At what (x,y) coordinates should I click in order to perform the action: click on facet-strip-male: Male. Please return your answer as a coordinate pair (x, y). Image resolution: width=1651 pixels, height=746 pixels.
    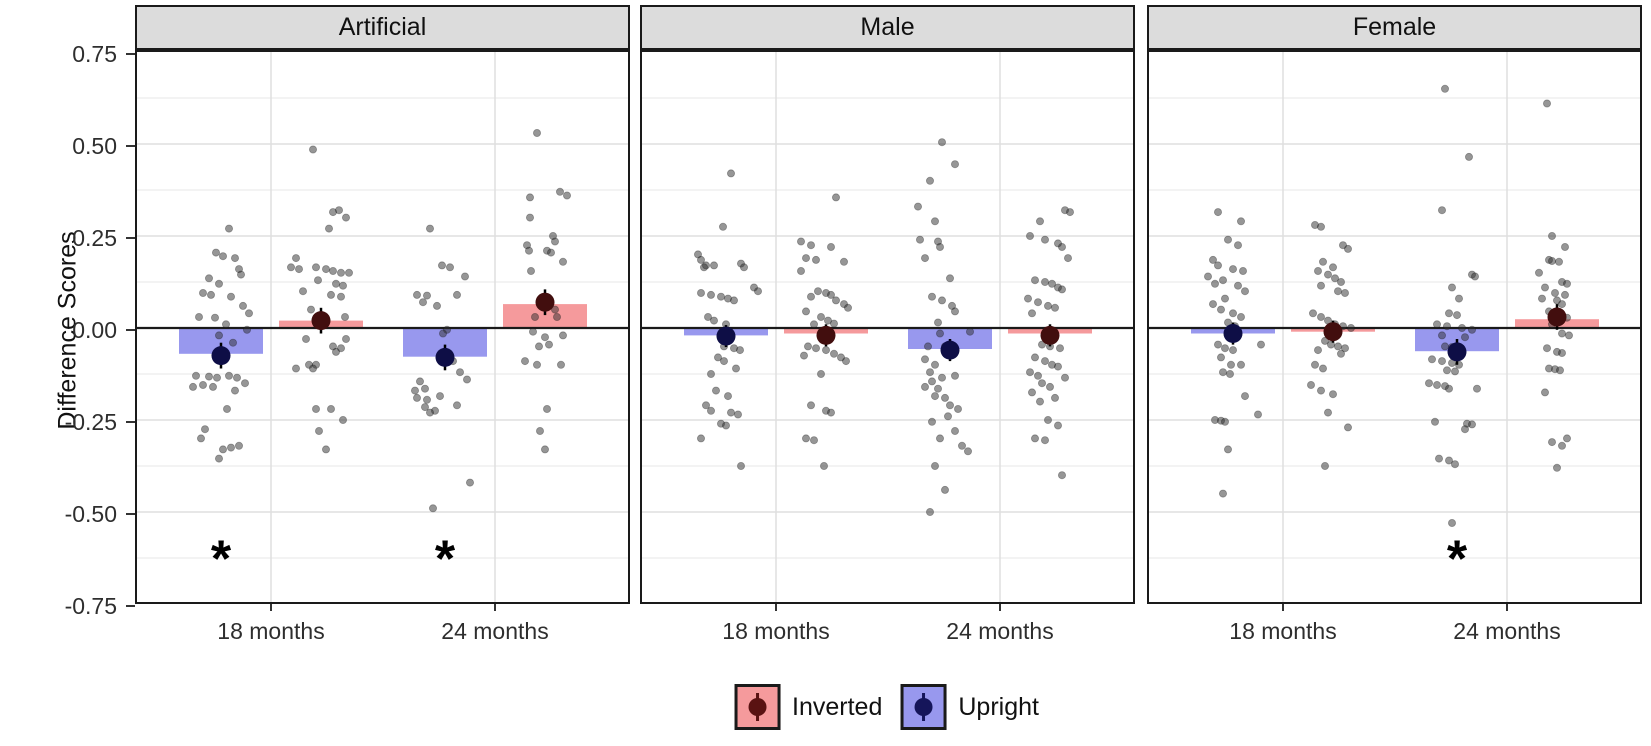
    Looking at the image, I should click on (887, 27).